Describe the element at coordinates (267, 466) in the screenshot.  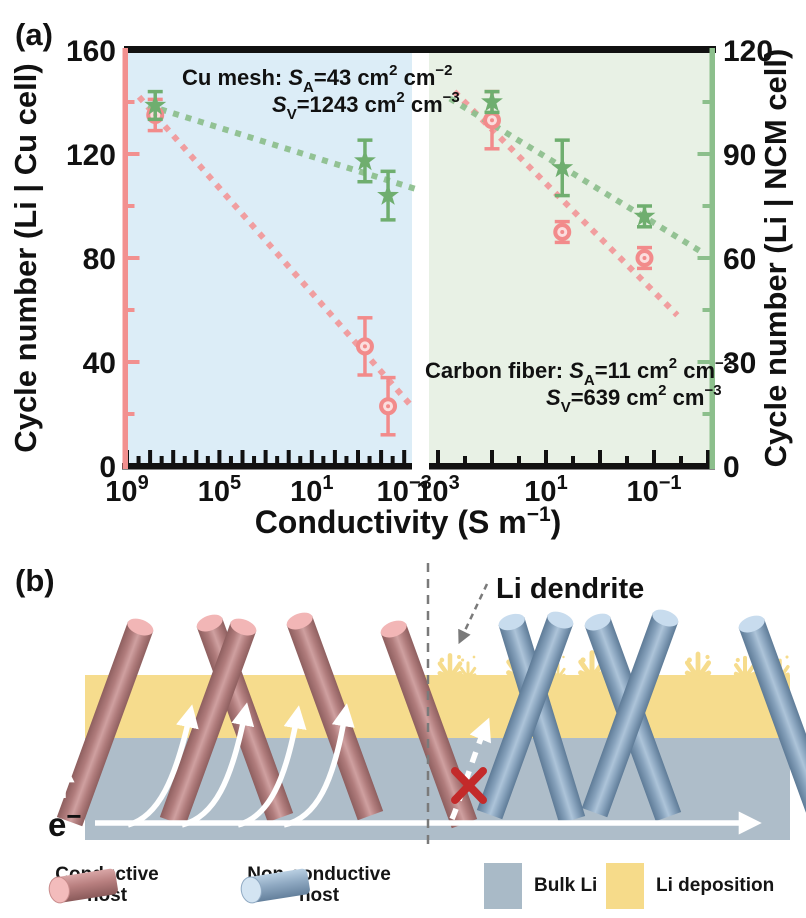
I see `bottom-axis-line-left-segment` at that location.